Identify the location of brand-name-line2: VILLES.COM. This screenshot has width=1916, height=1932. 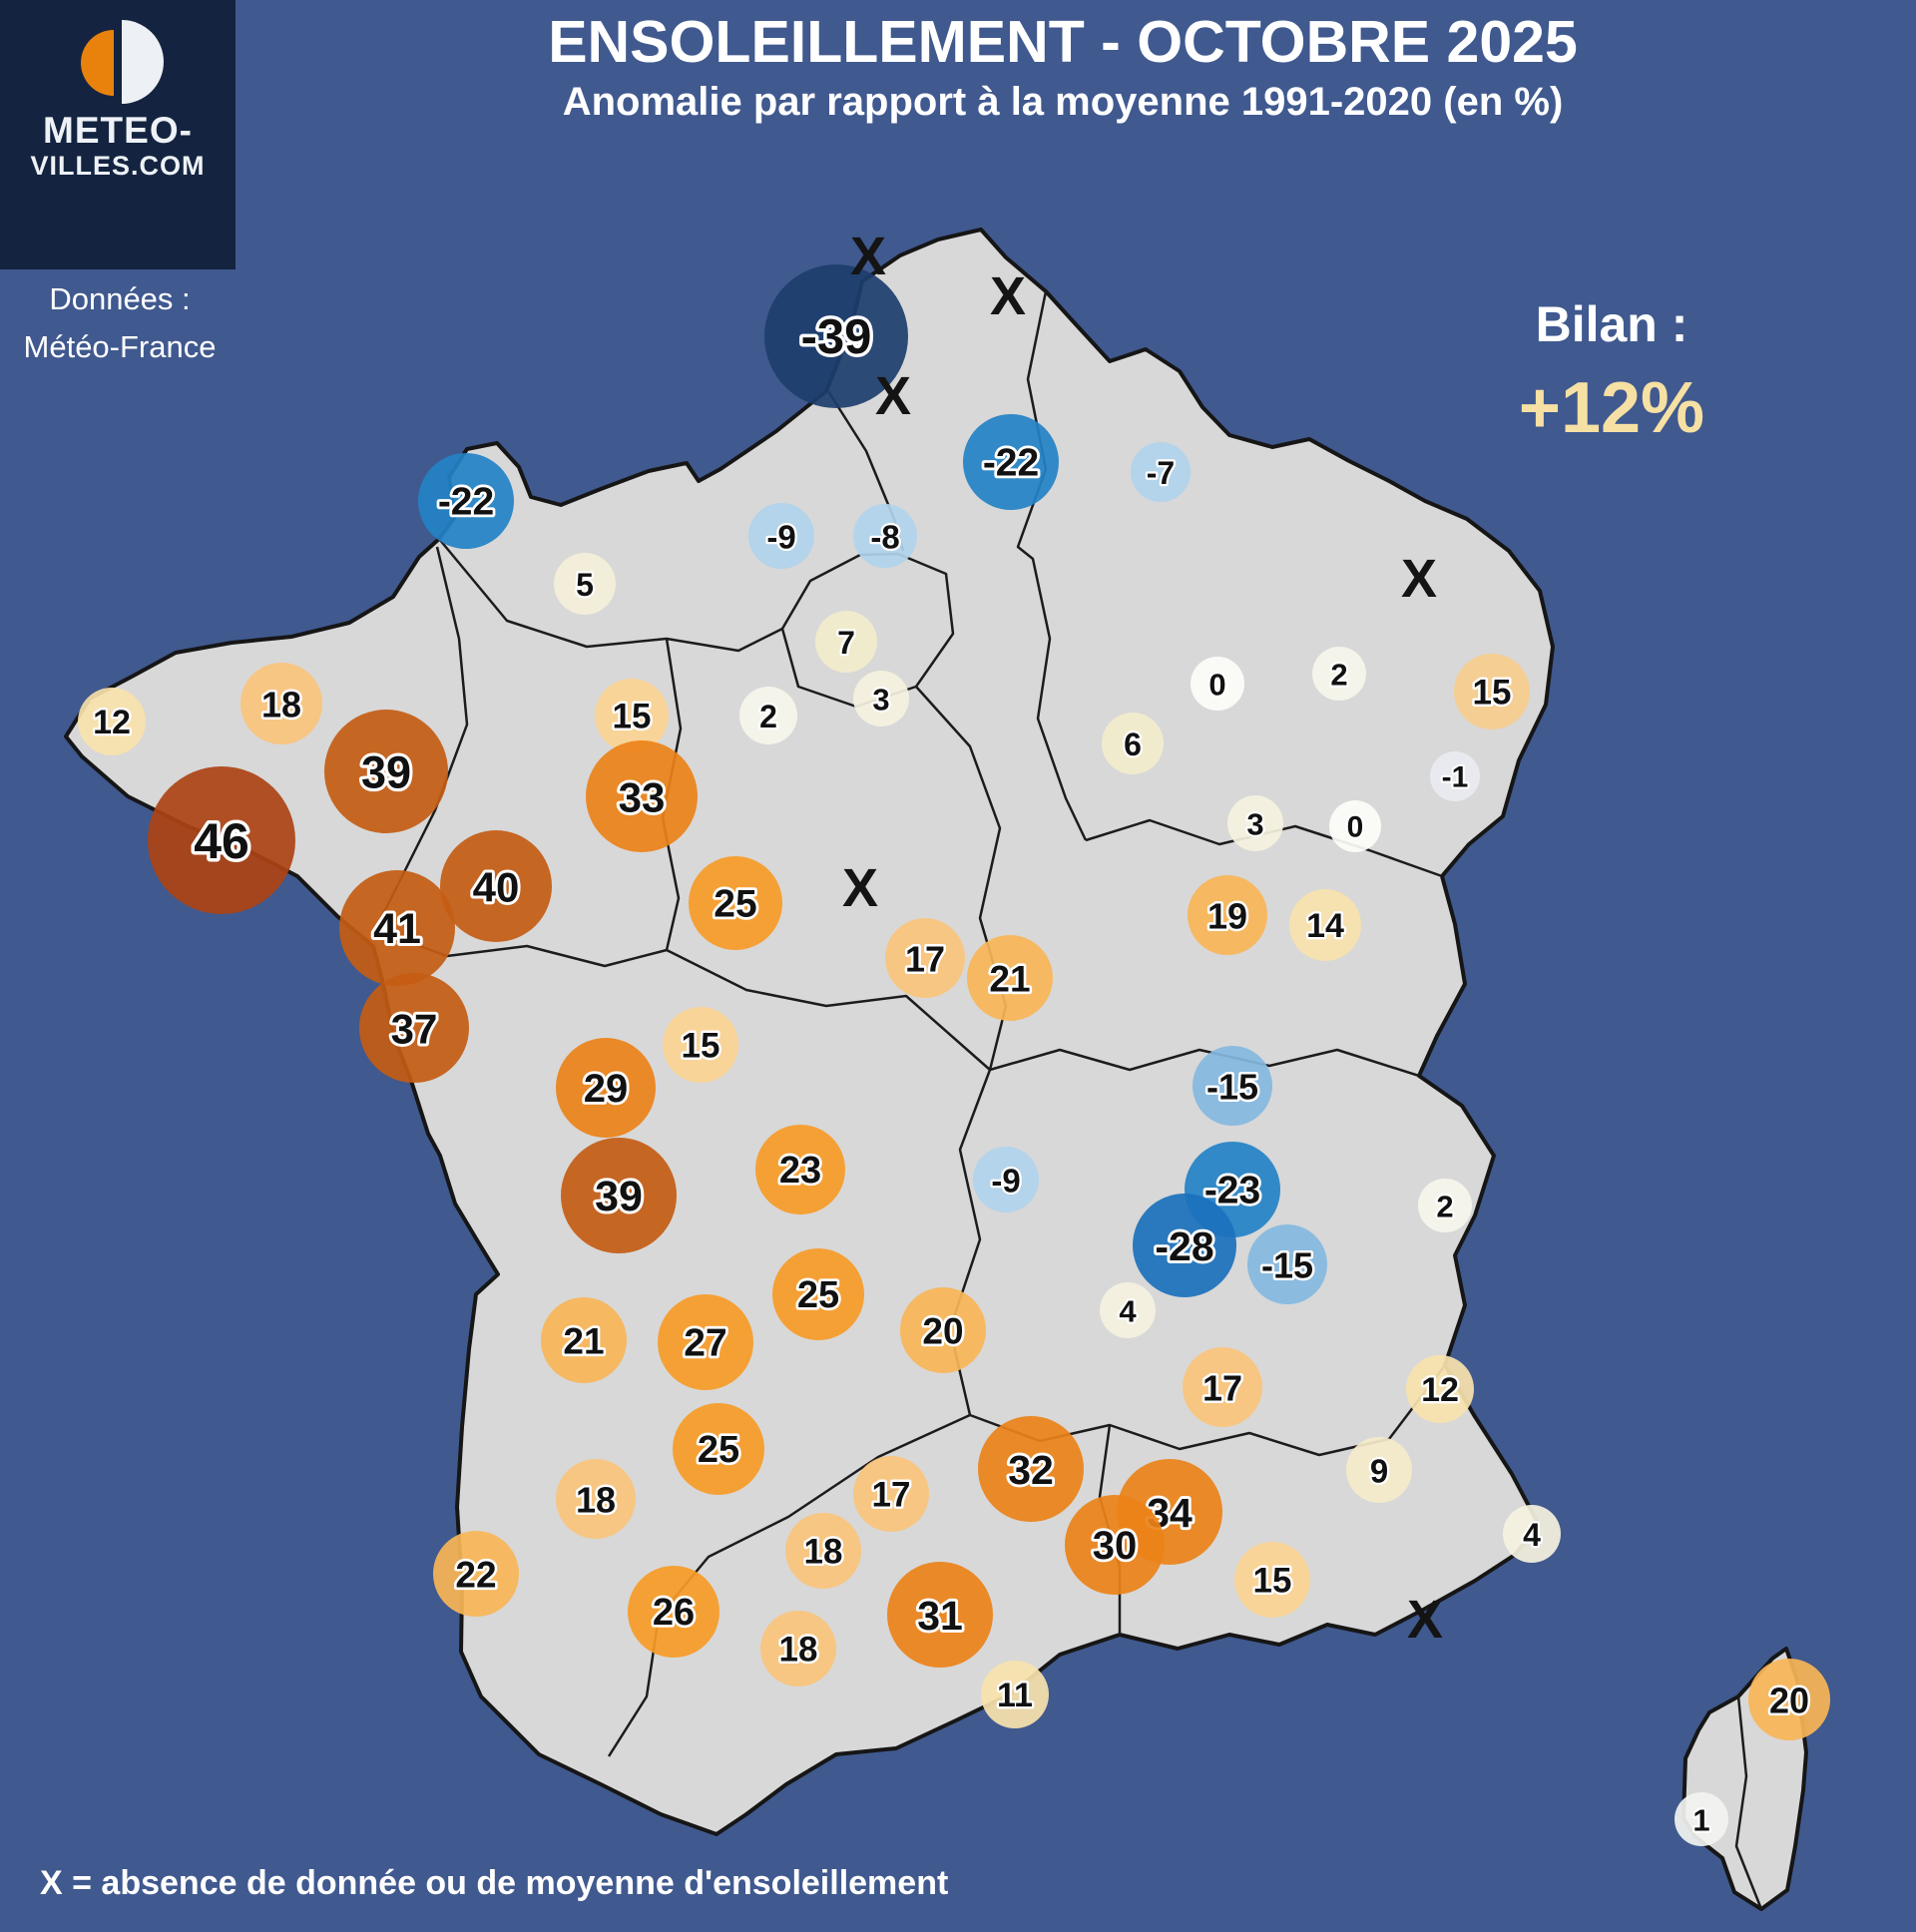
(118, 166).